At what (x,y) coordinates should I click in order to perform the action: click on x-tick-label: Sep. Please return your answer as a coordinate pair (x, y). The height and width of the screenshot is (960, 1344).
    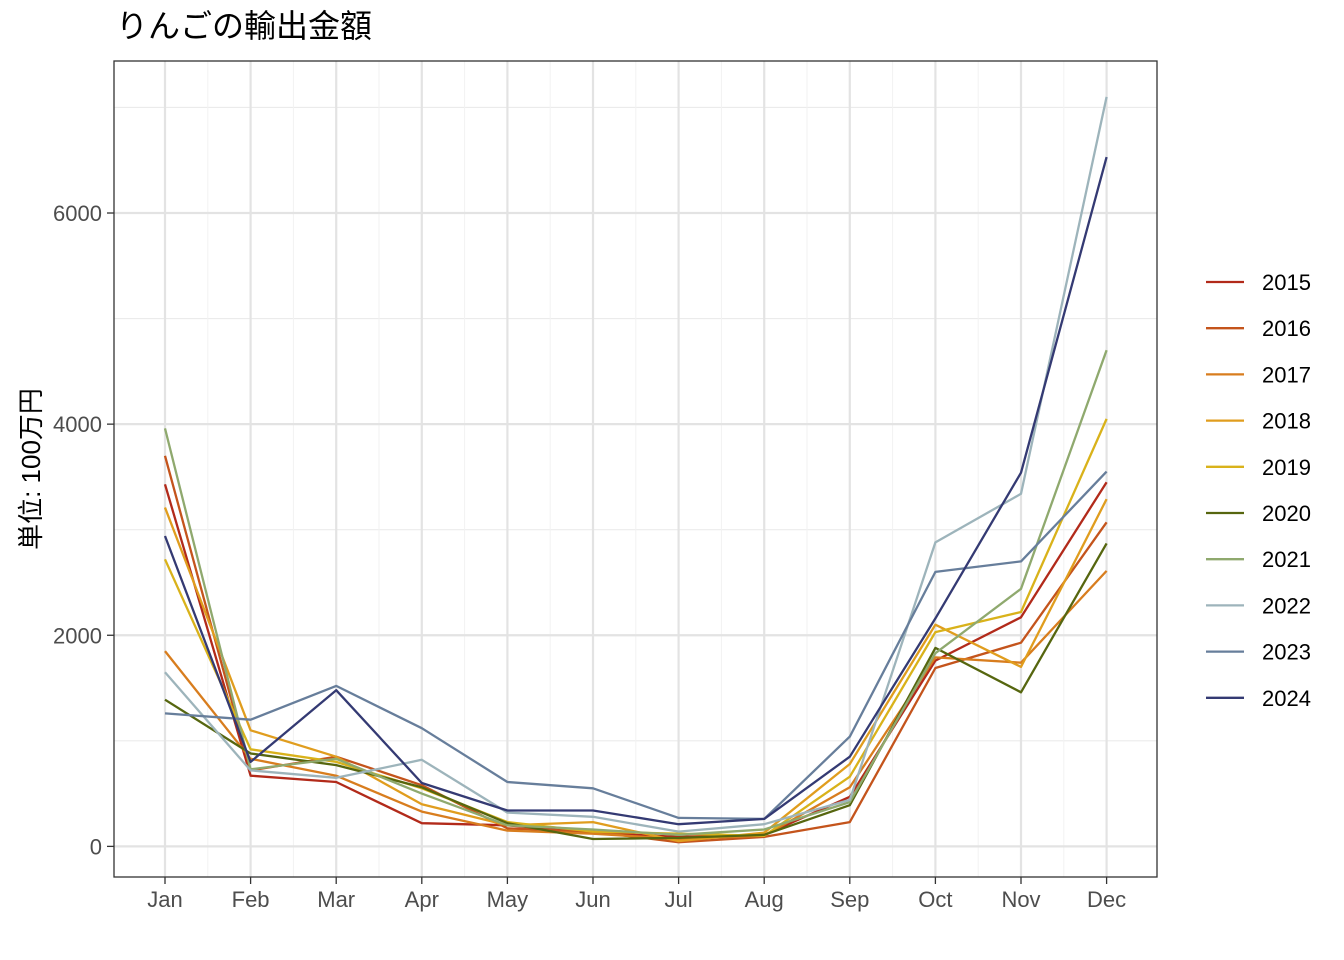
    Looking at the image, I should click on (849, 899).